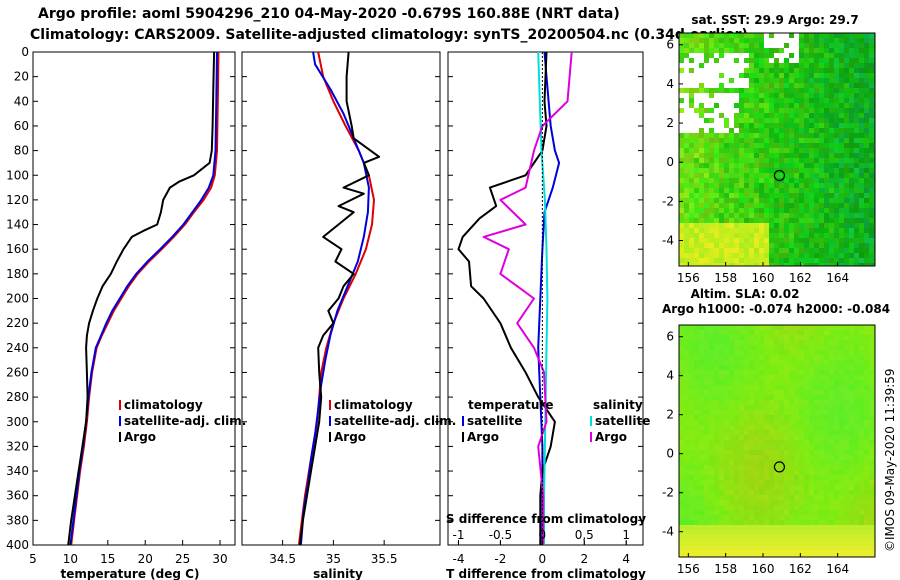 The height and width of the screenshot is (580, 900). What do you see at coordinates (339, 298) in the screenshot?
I see `salinity-series-argo` at bounding box center [339, 298].